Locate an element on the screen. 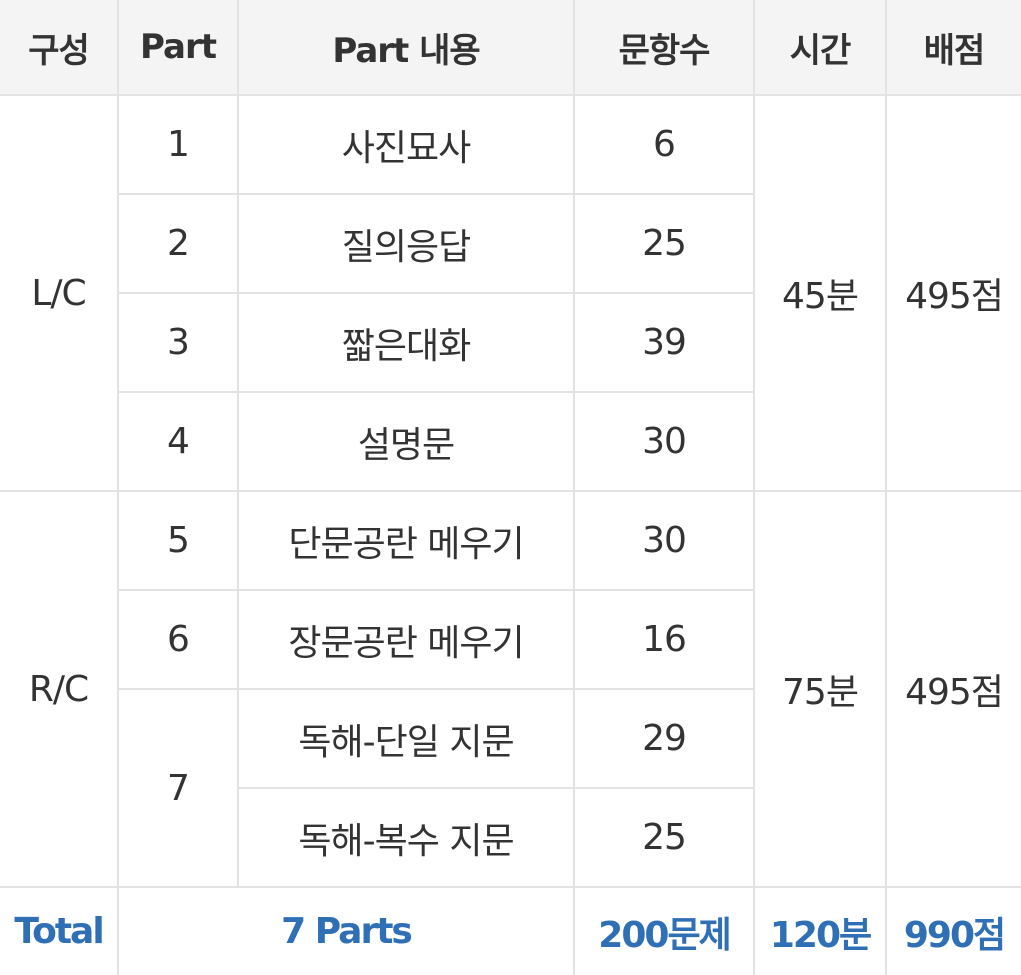 The image size is (1021, 975). section-lc: L/C is located at coordinates (59, 293).